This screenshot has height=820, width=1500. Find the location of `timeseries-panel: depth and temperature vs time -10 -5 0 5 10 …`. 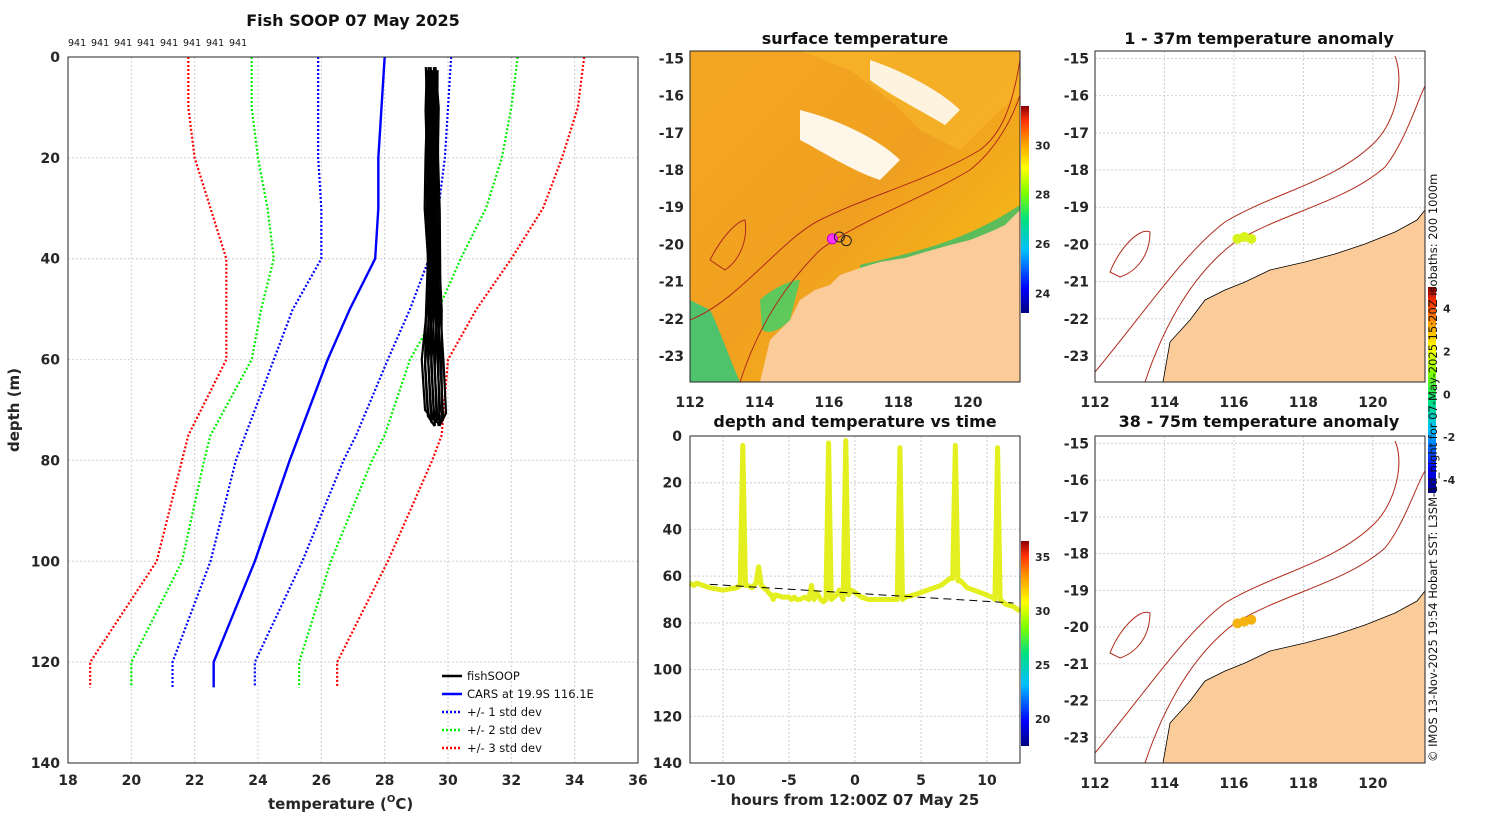

timeseries-panel: depth and temperature vs time -10 -5 0 5 10 … is located at coordinates (852, 610).